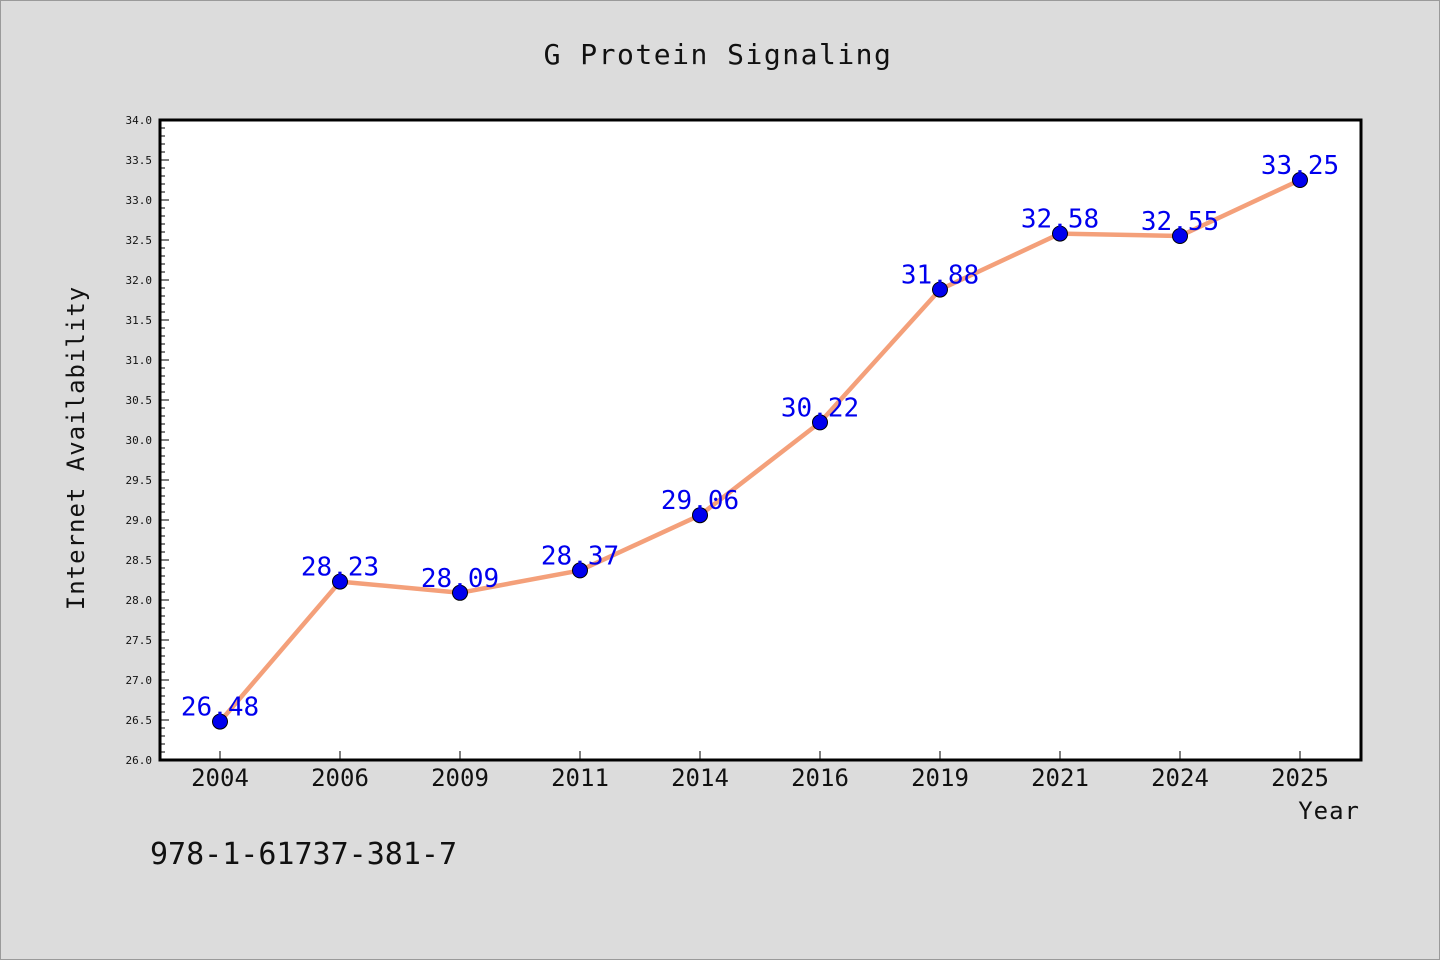 This screenshot has height=960, width=1440. I want to click on y-tick-label: 34.0, so click(139, 120).